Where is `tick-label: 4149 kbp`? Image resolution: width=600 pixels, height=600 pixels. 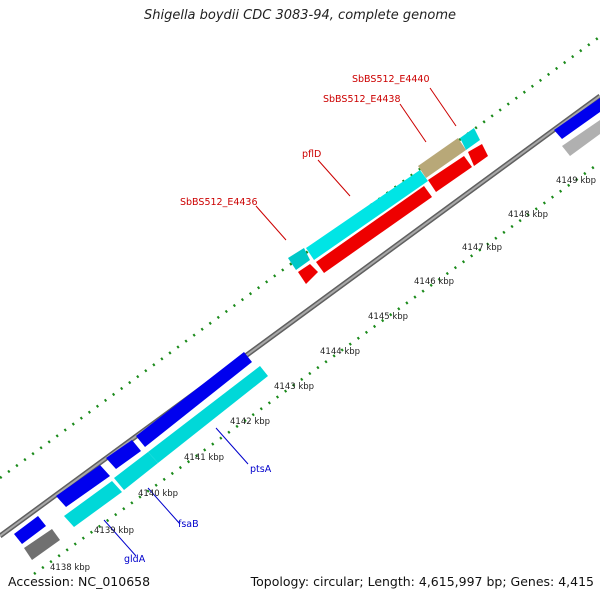
tick-label: 4149 kbp is located at coordinates (576, 181).